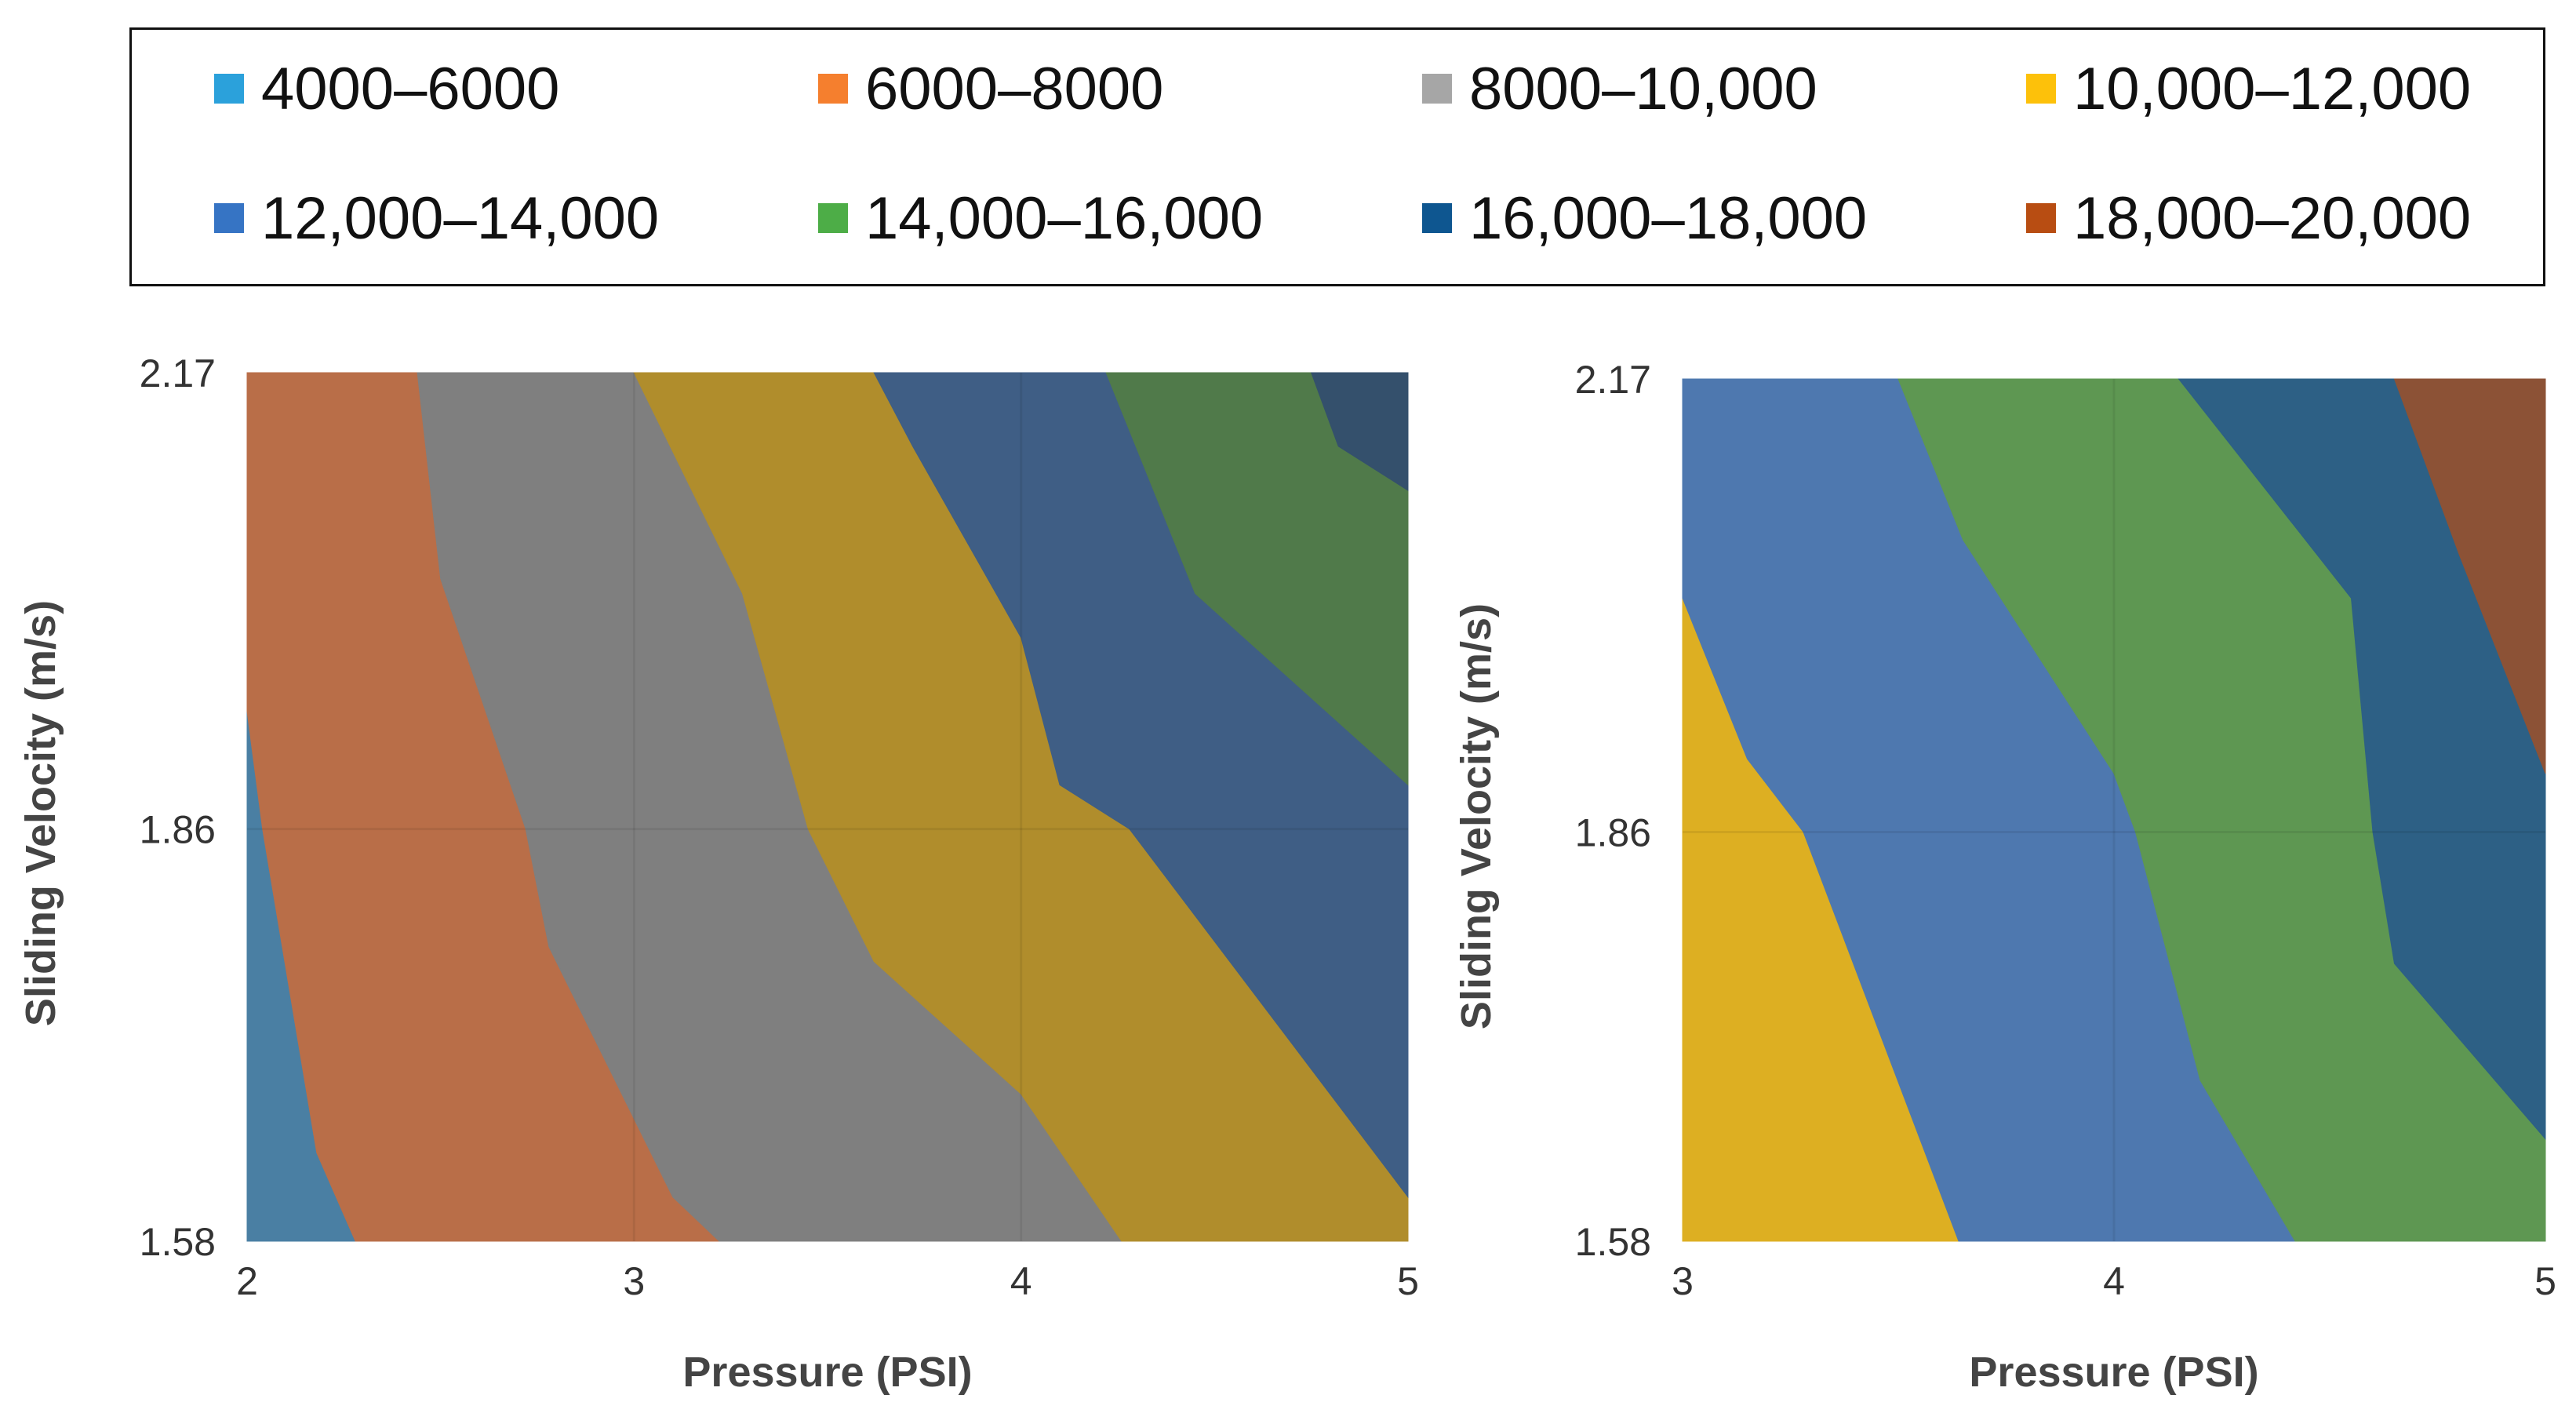 The height and width of the screenshot is (1424, 2576). Describe the element at coordinates (2272, 218) in the screenshot. I see `legend-label: 18,000–20,000` at that location.